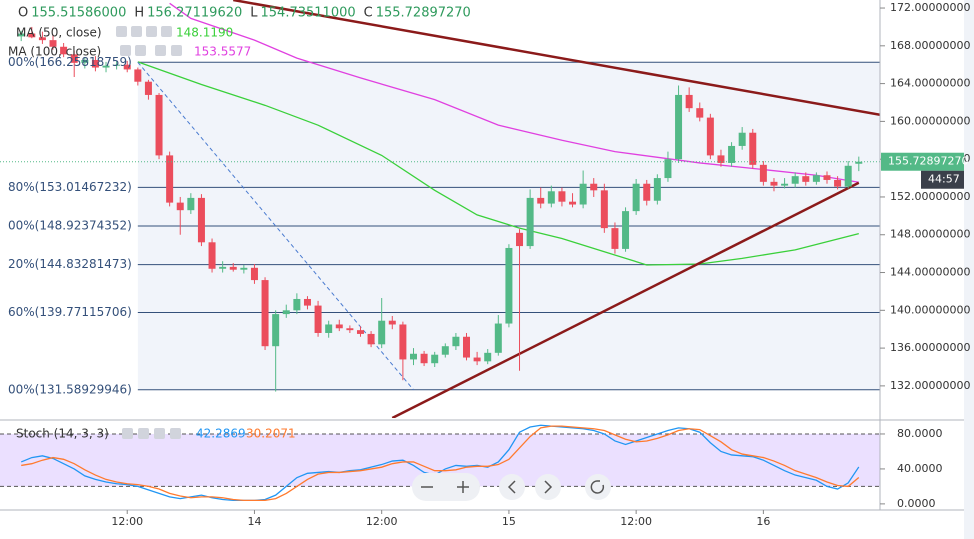 Image resolution: width=974 pixels, height=539 pixels. Describe the element at coordinates (930, 196) in the screenshot. I see `y-tick-label: 152.00000000` at that location.